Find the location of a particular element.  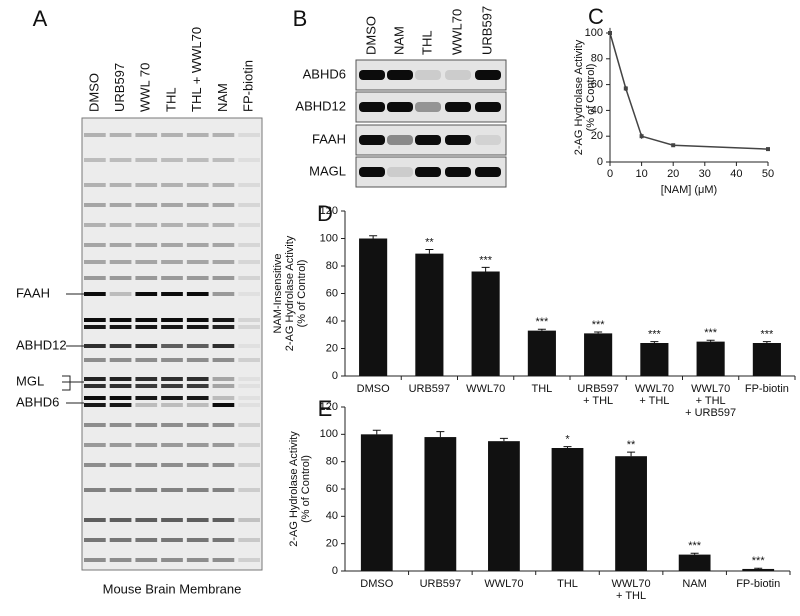

x-tick-label: WWL70 + THL is located at coordinates (654, 395).